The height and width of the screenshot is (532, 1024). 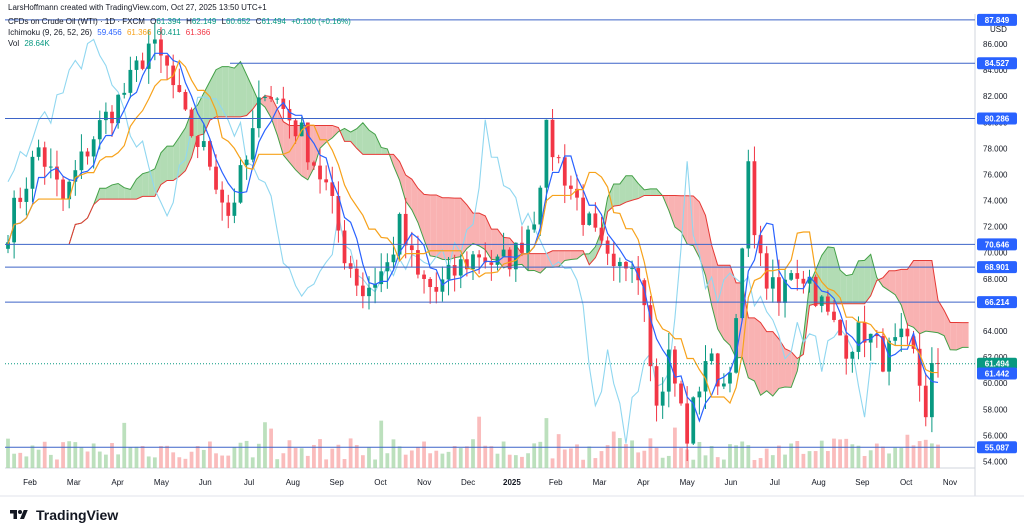 What do you see at coordinates (76, 21) in the screenshot?
I see `symbol-name: CFDs on Crude Oil (WTI) · 1D · FXCM` at bounding box center [76, 21].